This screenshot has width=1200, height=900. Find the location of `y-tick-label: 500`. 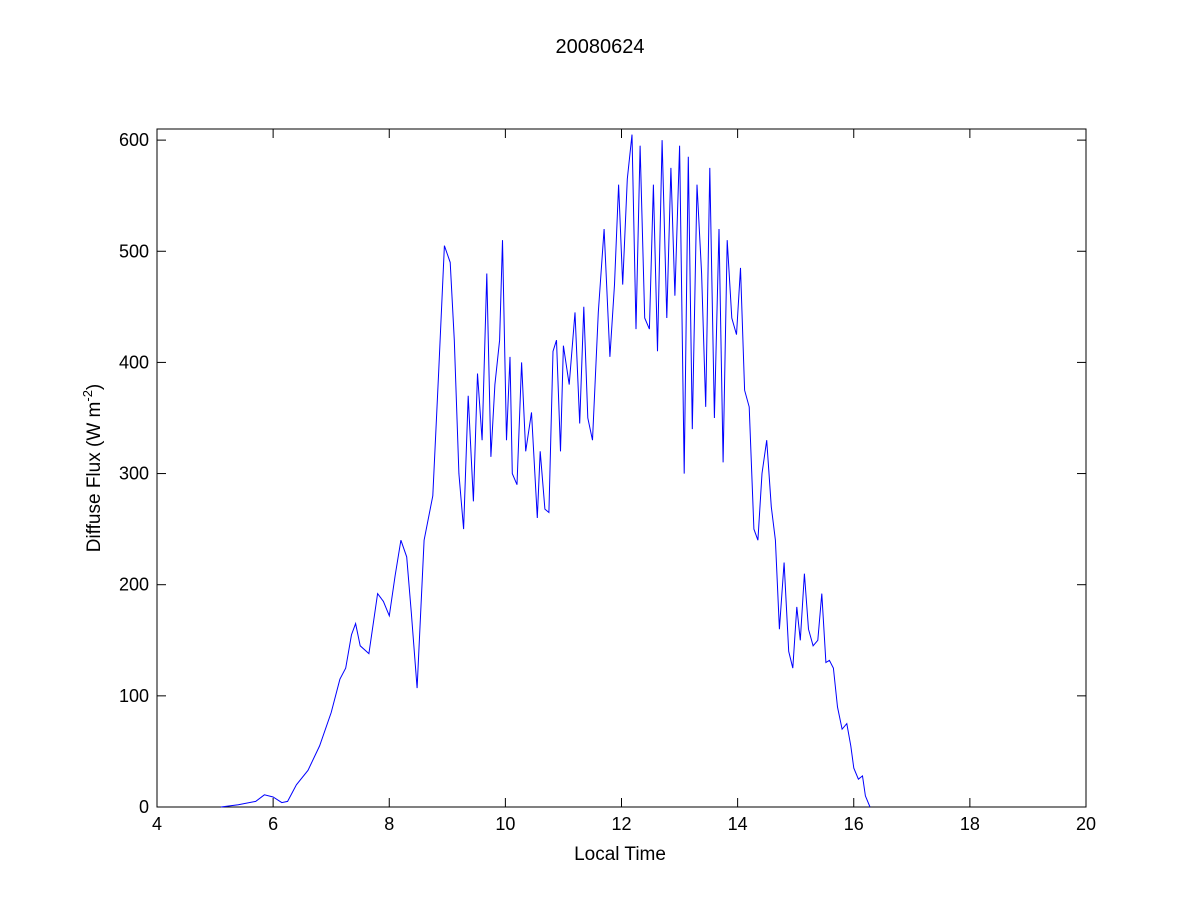

y-tick-label: 500 is located at coordinates (134, 251).